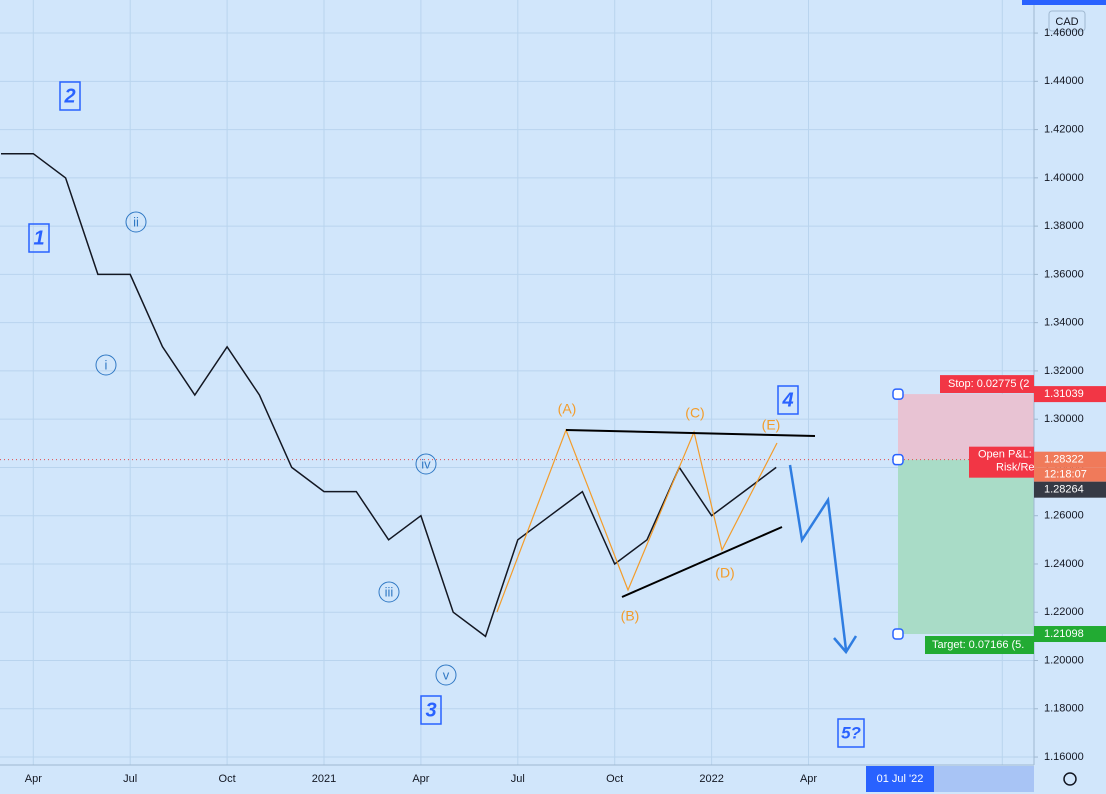 This screenshot has height=794, width=1106. Describe the element at coordinates (845, 645) in the screenshot. I see `arrow-head` at that location.